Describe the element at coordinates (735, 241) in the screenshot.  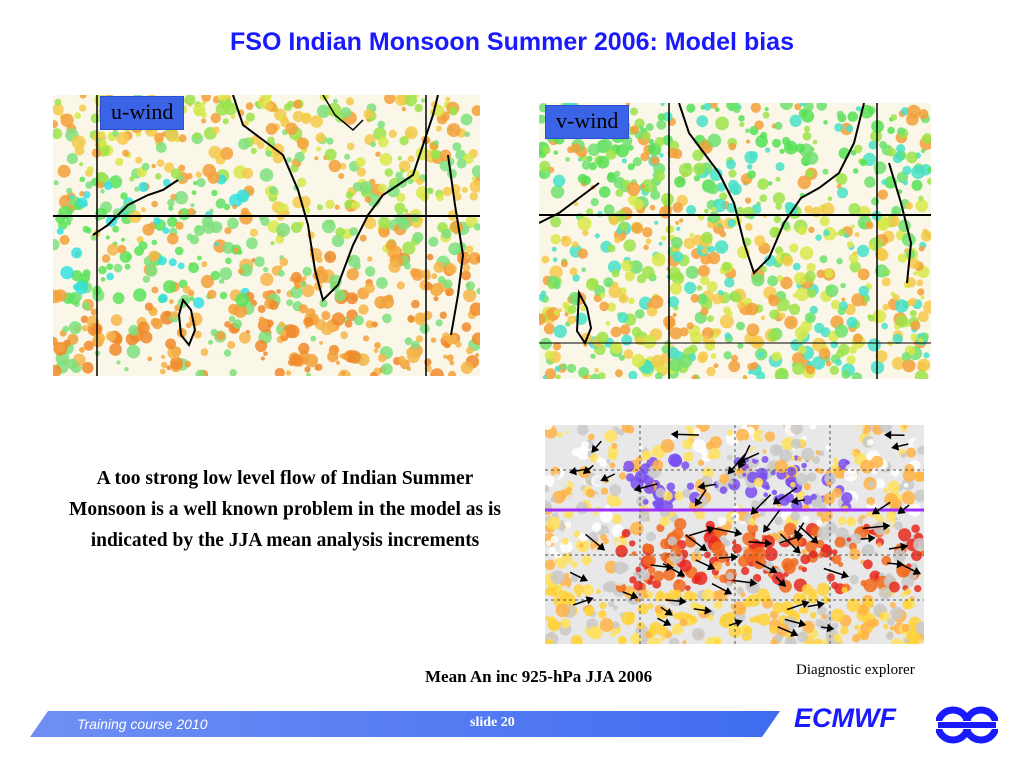
I see `v-wind-map` at that location.